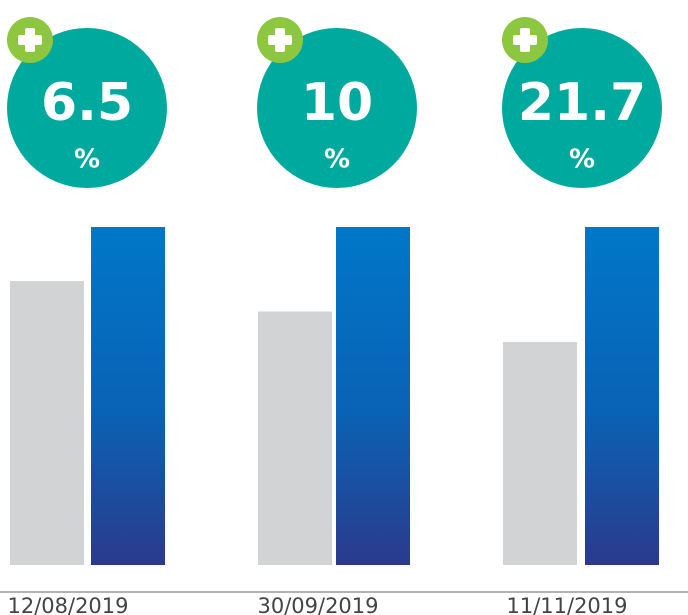  What do you see at coordinates (317, 604) in the screenshot?
I see `x-tick-label: 30/09/2019` at bounding box center [317, 604].